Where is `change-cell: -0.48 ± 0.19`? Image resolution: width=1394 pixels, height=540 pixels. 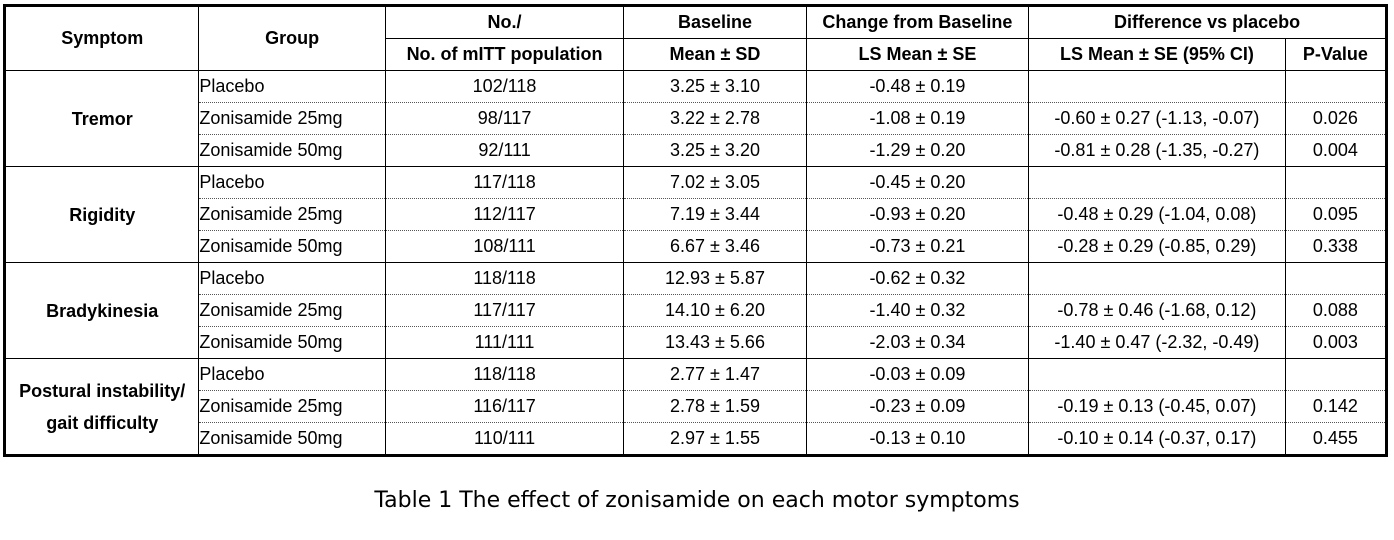
change-cell: -0.48 ± 0.19 is located at coordinates (917, 86).